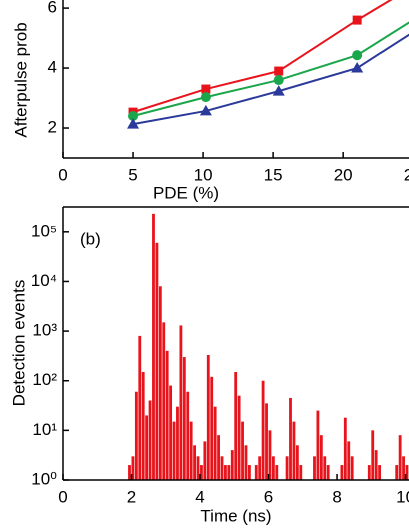 Image resolution: width=409 pixels, height=529 pixels. Describe the element at coordinates (44, 230) in the screenshot. I see `y-tick-label: 10⁵` at that location.